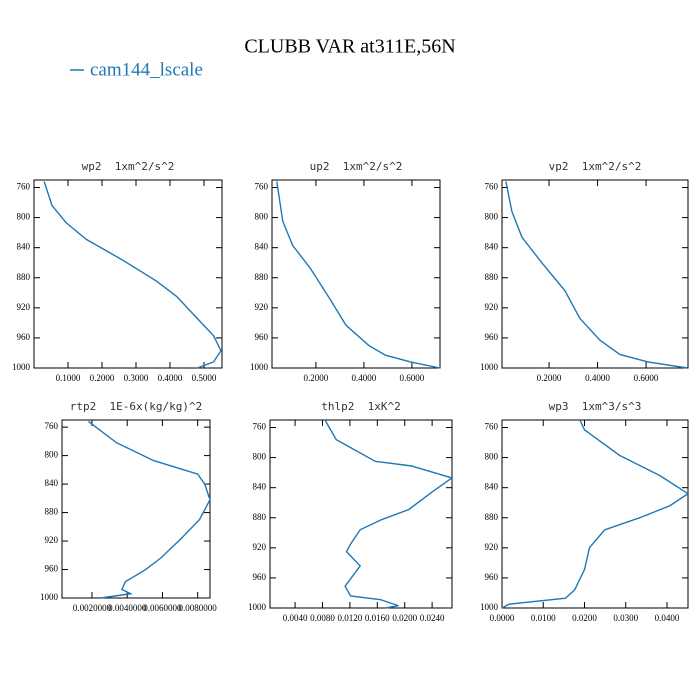 The image size is (700, 700). Describe the element at coordinates (595, 406) in the screenshot. I see `panel-title: wp3 1xm^3/s^3` at that location.